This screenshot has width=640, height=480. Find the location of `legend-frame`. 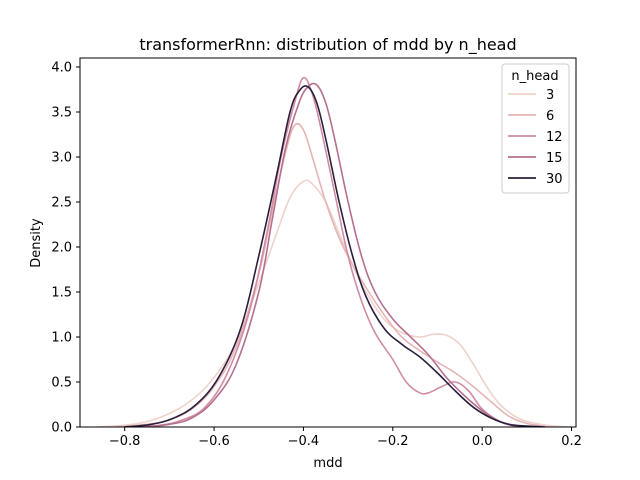

legend-frame is located at coordinates (535, 128).